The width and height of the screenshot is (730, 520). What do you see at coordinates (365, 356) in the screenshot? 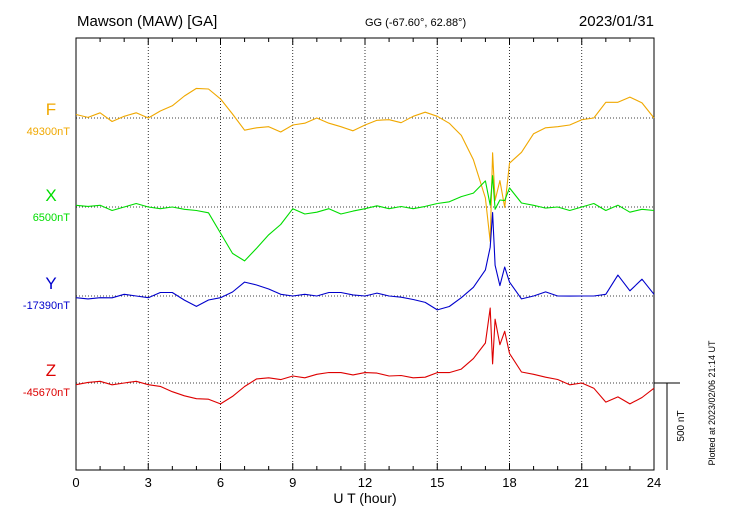
I see `series-line-z` at bounding box center [365, 356].